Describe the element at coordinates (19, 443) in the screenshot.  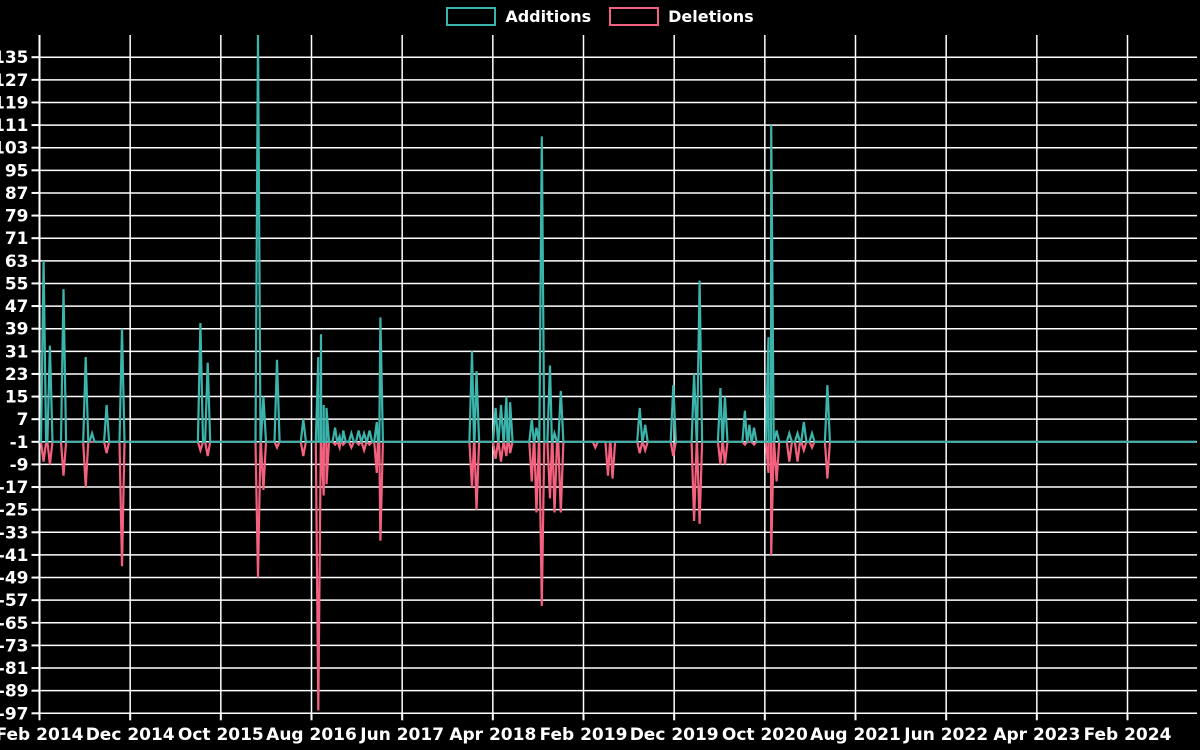
I see `y-tick-label: -1` at that location.